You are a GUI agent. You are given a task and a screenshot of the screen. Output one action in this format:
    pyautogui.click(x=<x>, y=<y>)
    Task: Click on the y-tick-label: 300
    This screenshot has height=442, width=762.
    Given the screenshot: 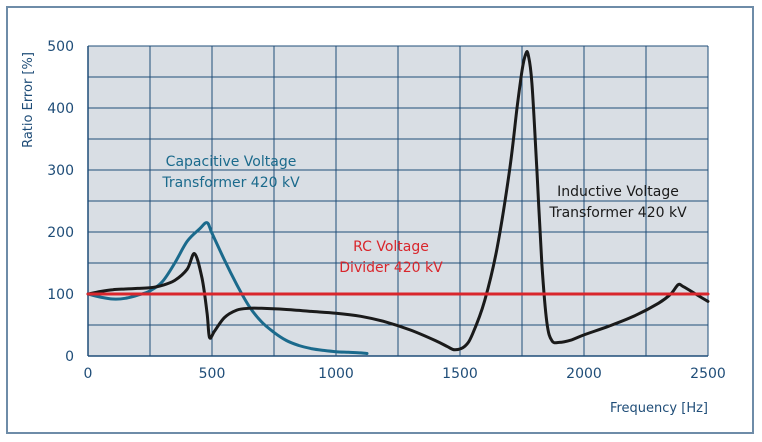 What is the action you would take?
    pyautogui.click(x=60, y=171)
    